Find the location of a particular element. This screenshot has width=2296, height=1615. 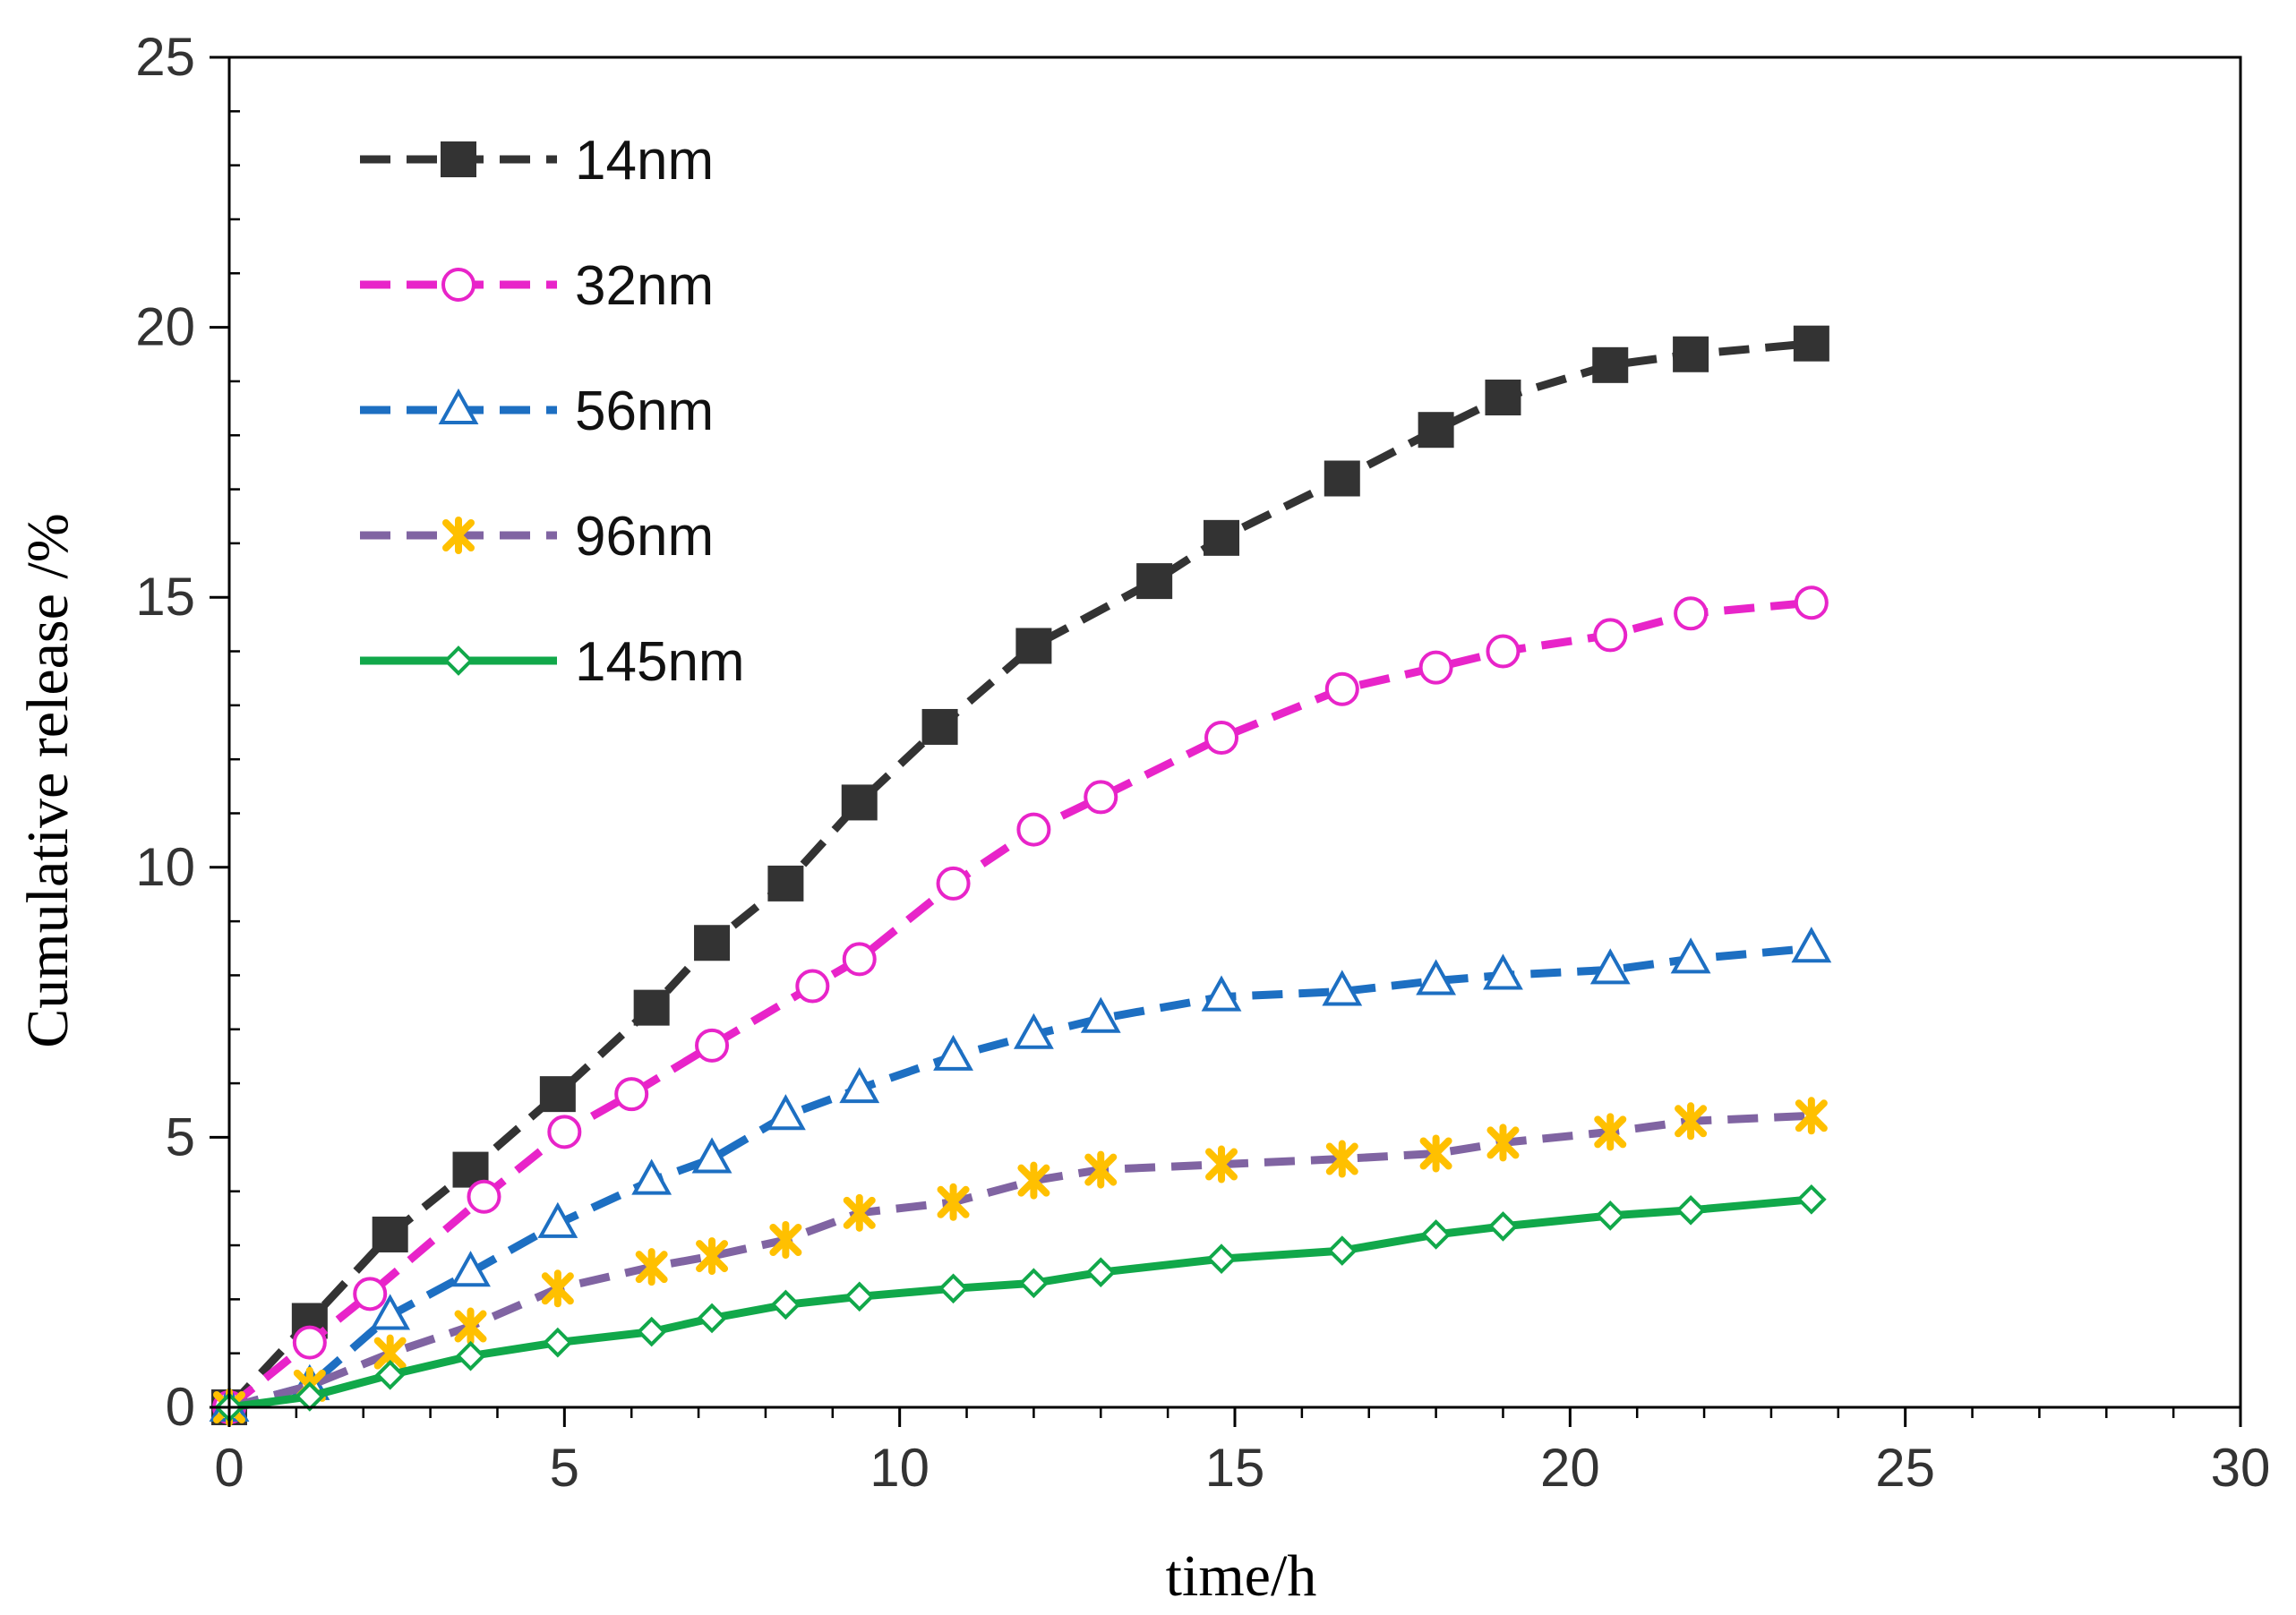

y-tick-label: 20 is located at coordinates (165, 327).